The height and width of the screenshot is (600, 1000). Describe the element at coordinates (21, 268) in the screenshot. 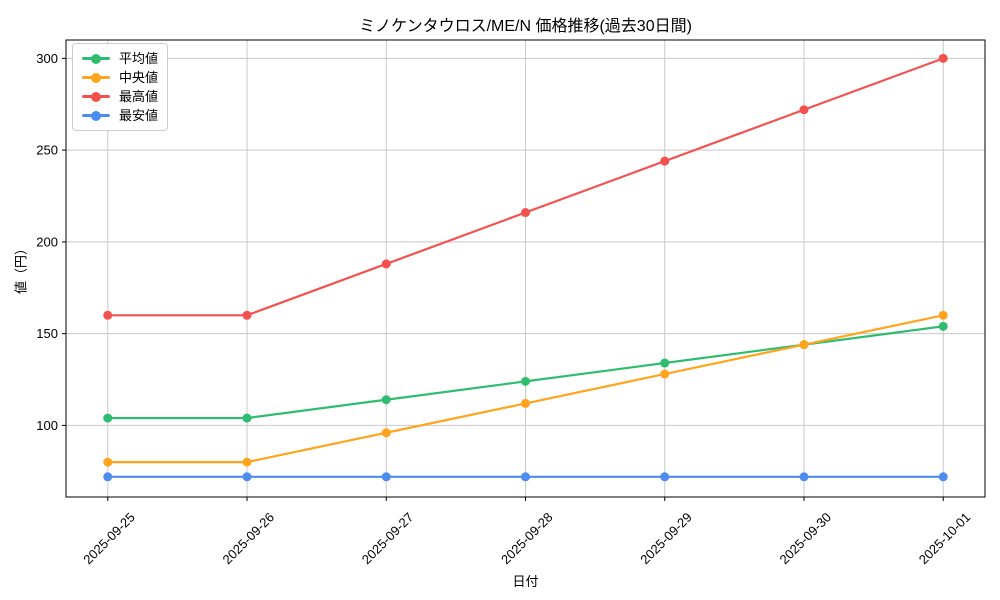

I see `y-axis-label: 値（円）` at that location.